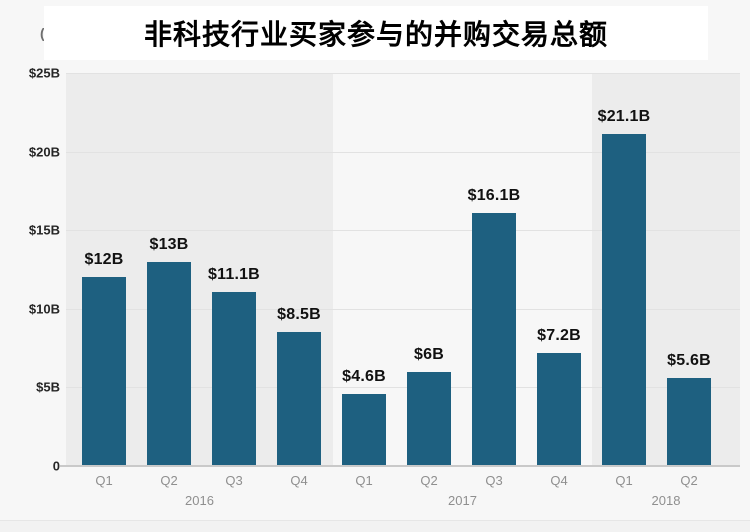 The width and height of the screenshot is (750, 532). I want to click on bar-value-label-2016-q3: $11.1B, so click(234, 274).